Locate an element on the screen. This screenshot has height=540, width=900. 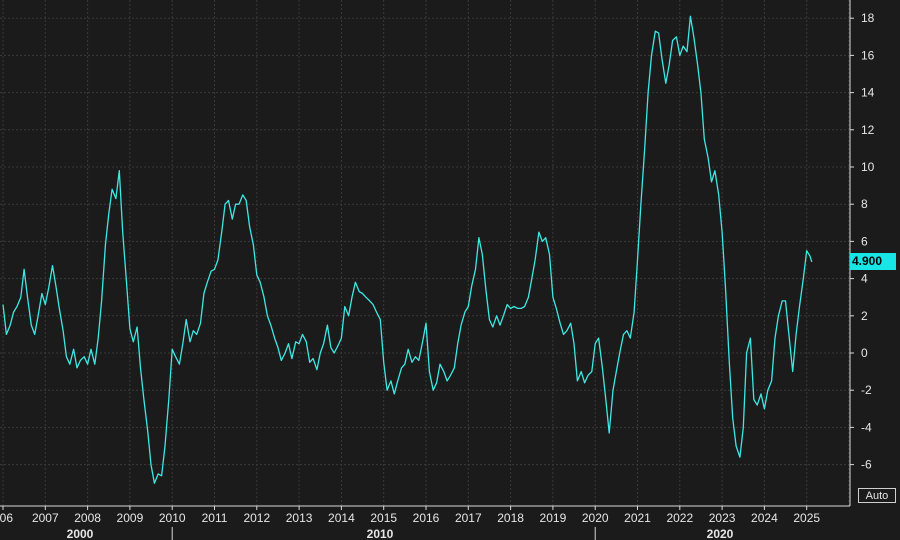
auto-scale-button: Auto is located at coordinates (877, 495).